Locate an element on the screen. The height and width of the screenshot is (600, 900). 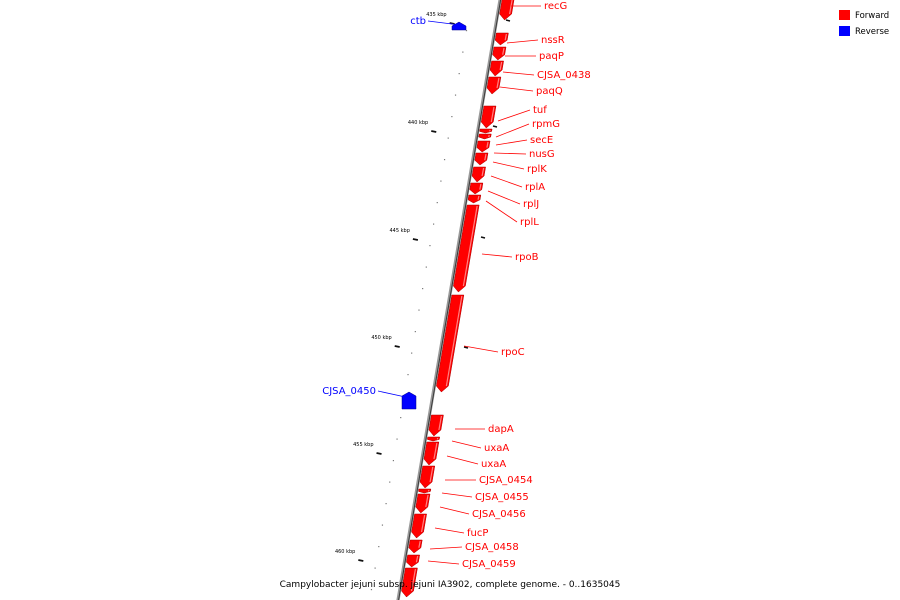
forward-gene-label: tuf is located at coordinates (540, 110).